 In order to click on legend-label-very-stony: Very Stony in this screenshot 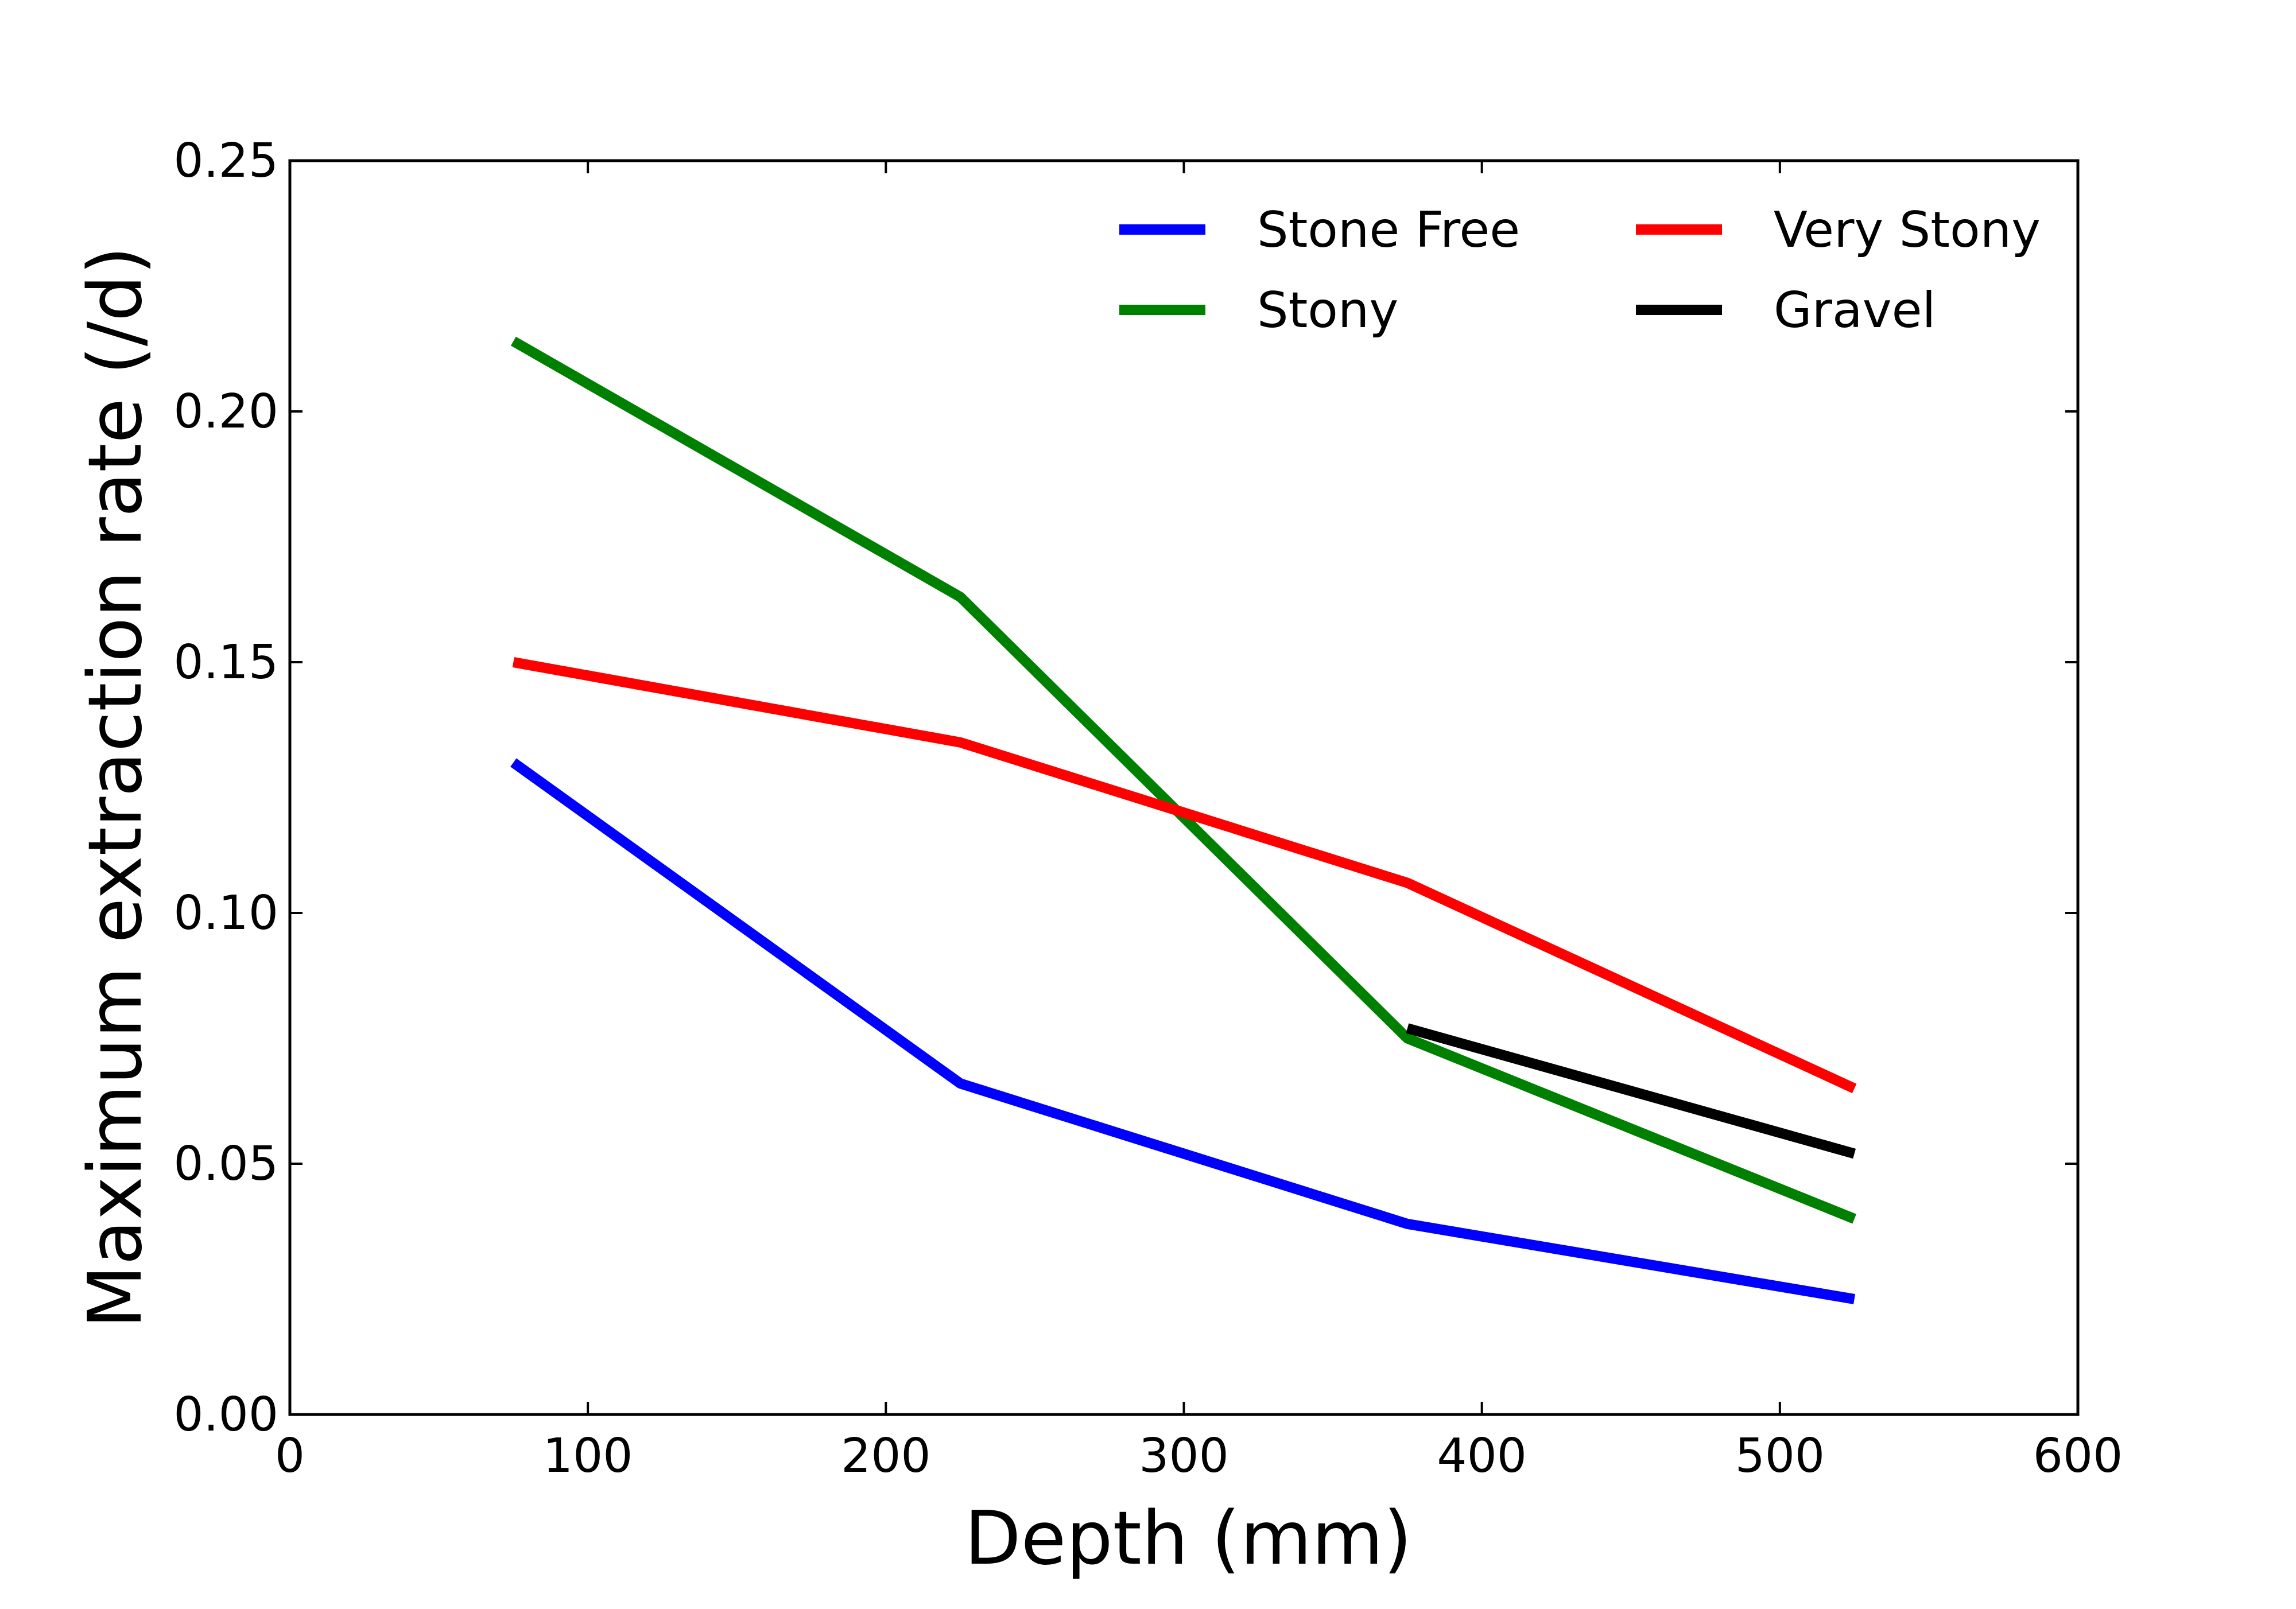, I will do `click(1907, 230)`.